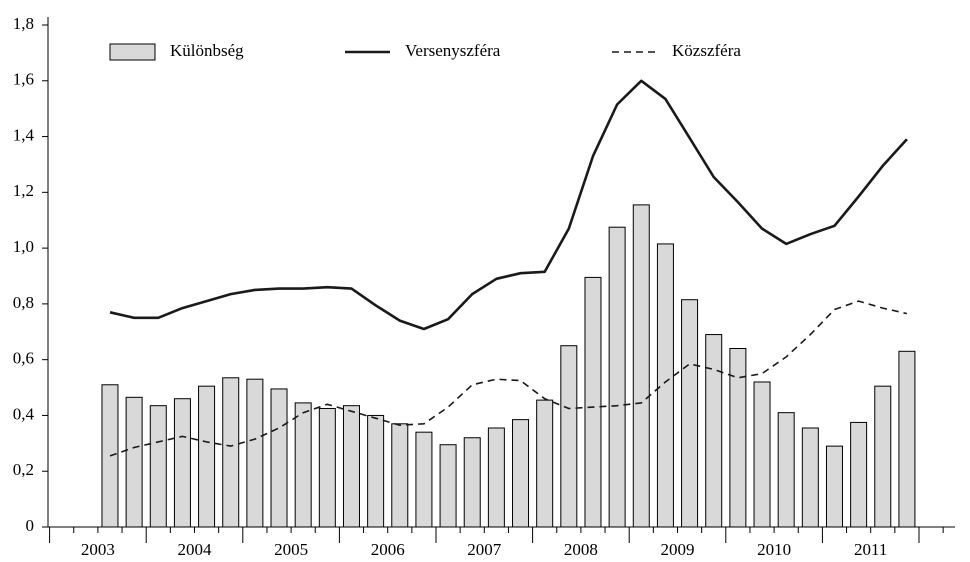 The width and height of the screenshot is (970, 562). What do you see at coordinates (388, 549) in the screenshot?
I see `x-tick-label: 2006` at bounding box center [388, 549].